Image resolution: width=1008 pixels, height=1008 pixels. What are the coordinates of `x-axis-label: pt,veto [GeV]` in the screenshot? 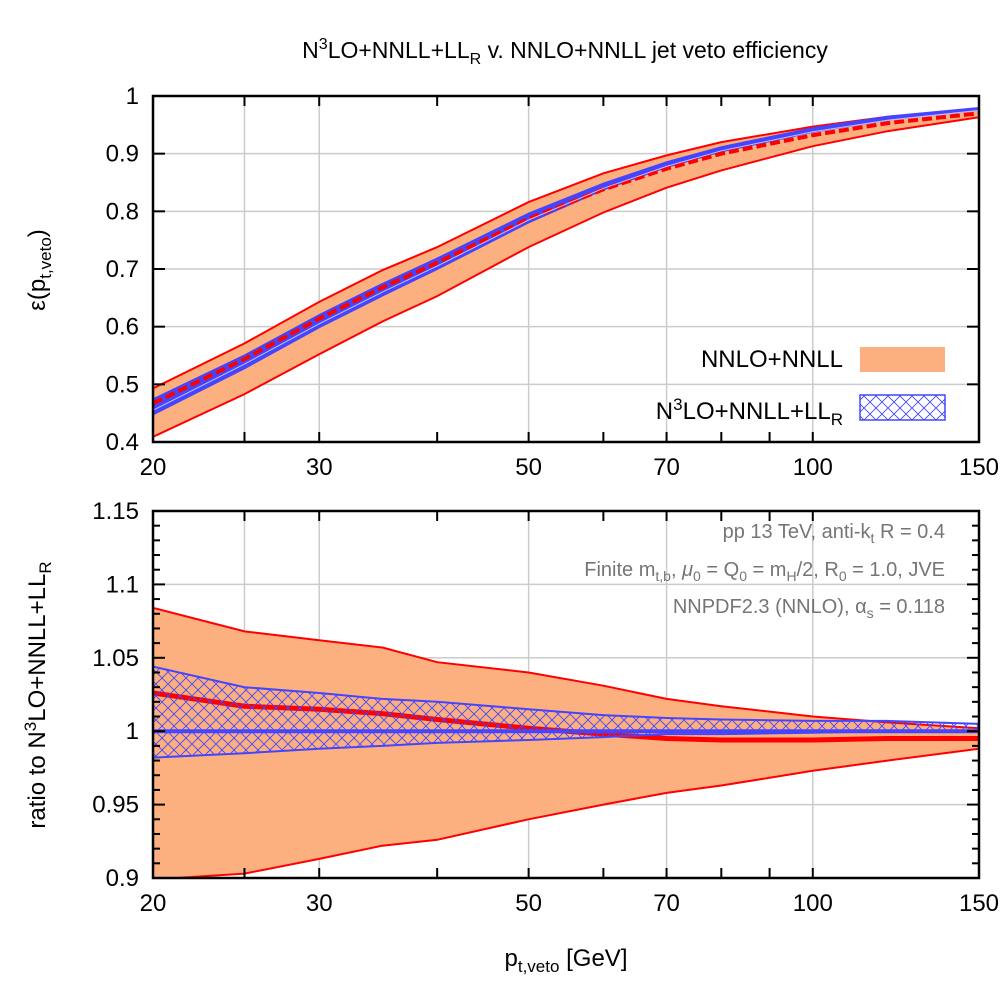 It's located at (566, 960).